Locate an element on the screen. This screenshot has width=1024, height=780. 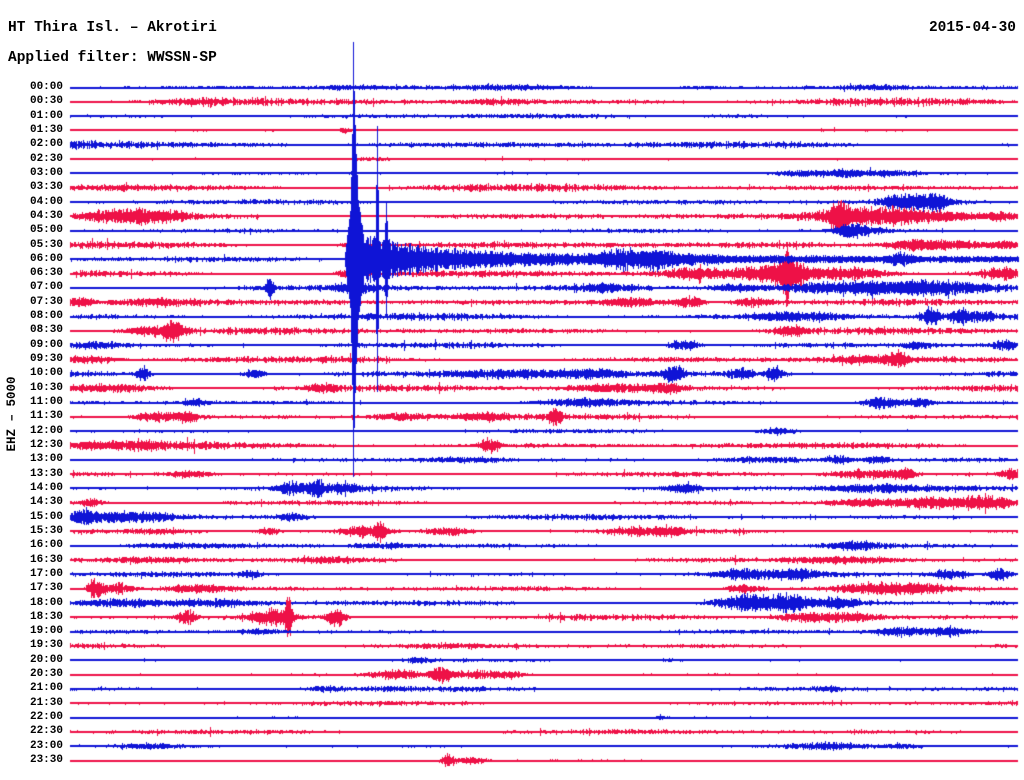
time-label: 16:30 is located at coordinates (46, 559).